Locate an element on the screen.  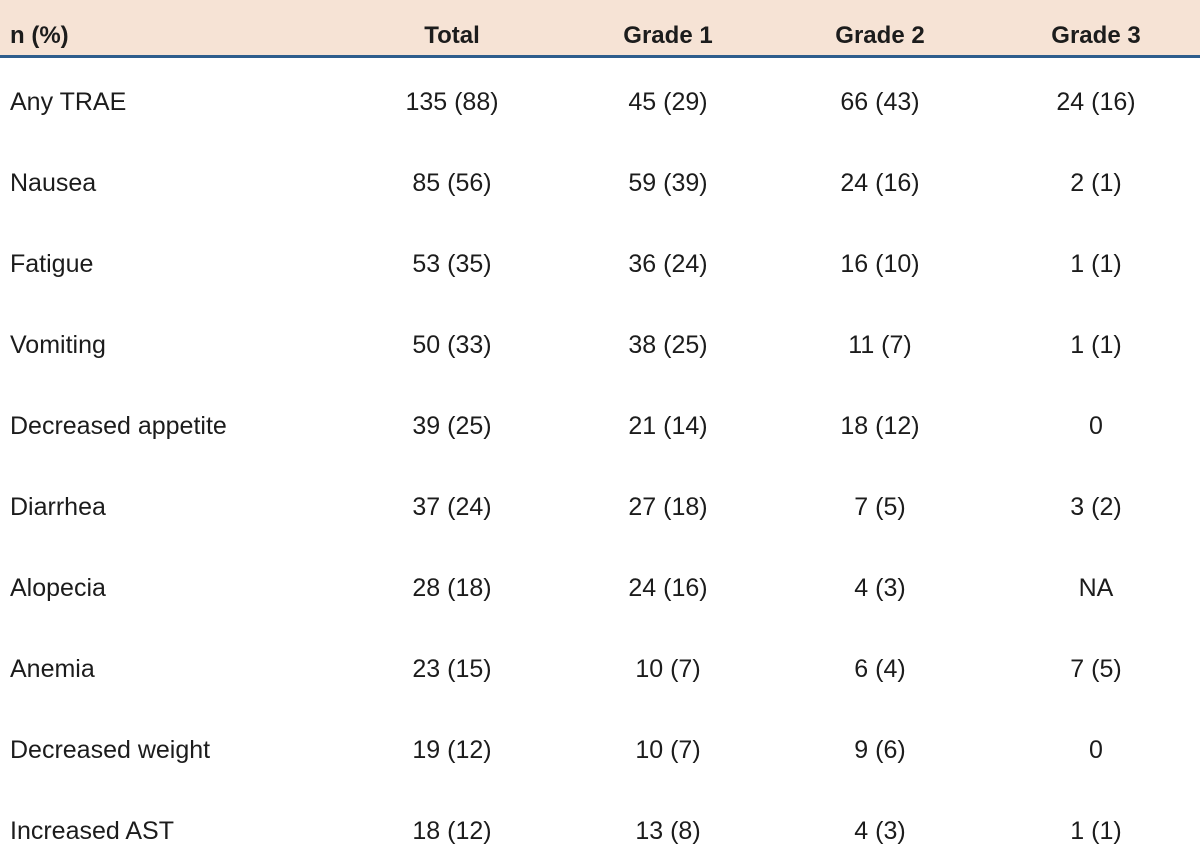
total-cell: 37 (24) is located at coordinates (452, 507).